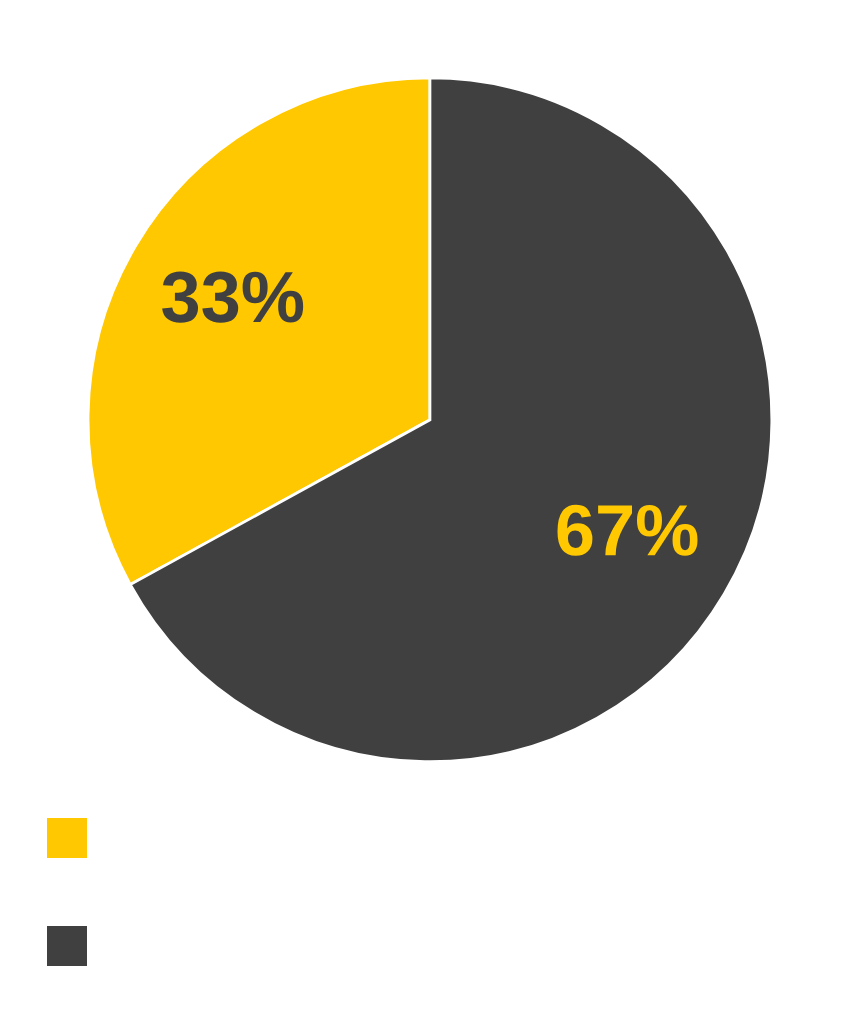 Image resolution: width=858 pixels, height=1024 pixels. I want to click on data-label: 33%, so click(233, 297).